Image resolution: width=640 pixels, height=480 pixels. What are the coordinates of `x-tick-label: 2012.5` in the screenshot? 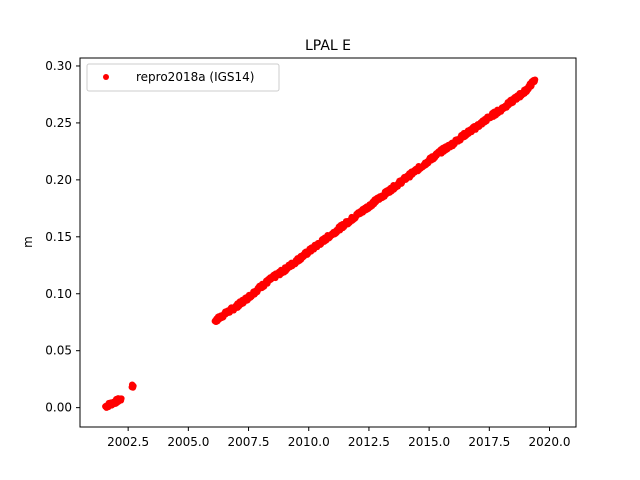 It's located at (369, 442).